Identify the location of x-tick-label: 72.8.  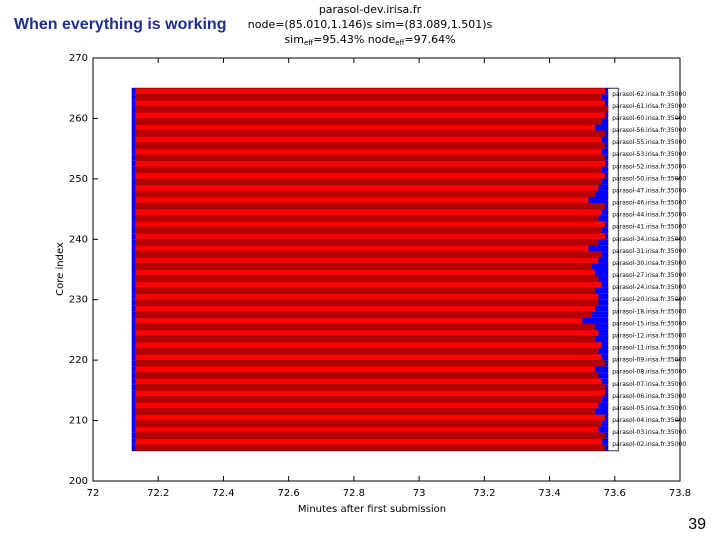
(354, 493).